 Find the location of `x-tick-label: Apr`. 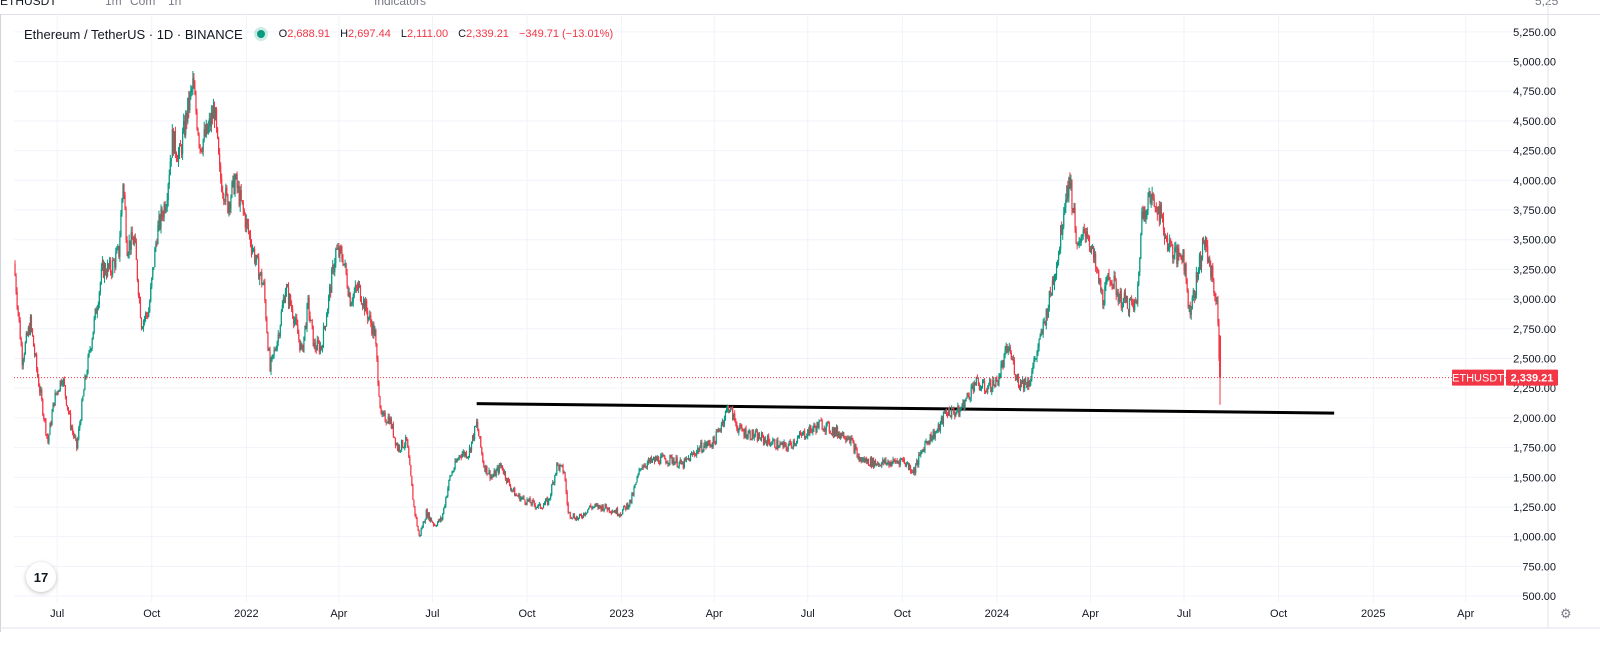

x-tick-label: Apr is located at coordinates (1090, 614).